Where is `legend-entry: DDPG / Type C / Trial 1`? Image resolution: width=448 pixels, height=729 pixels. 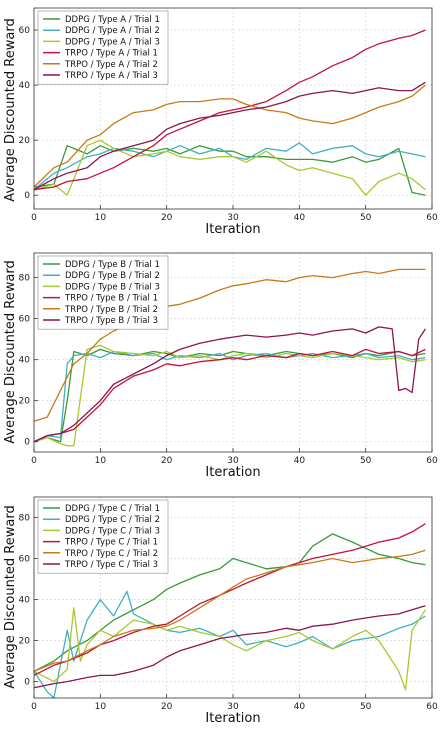 legend-entry: DDPG / Type C / Trial 1 is located at coordinates (112, 509).